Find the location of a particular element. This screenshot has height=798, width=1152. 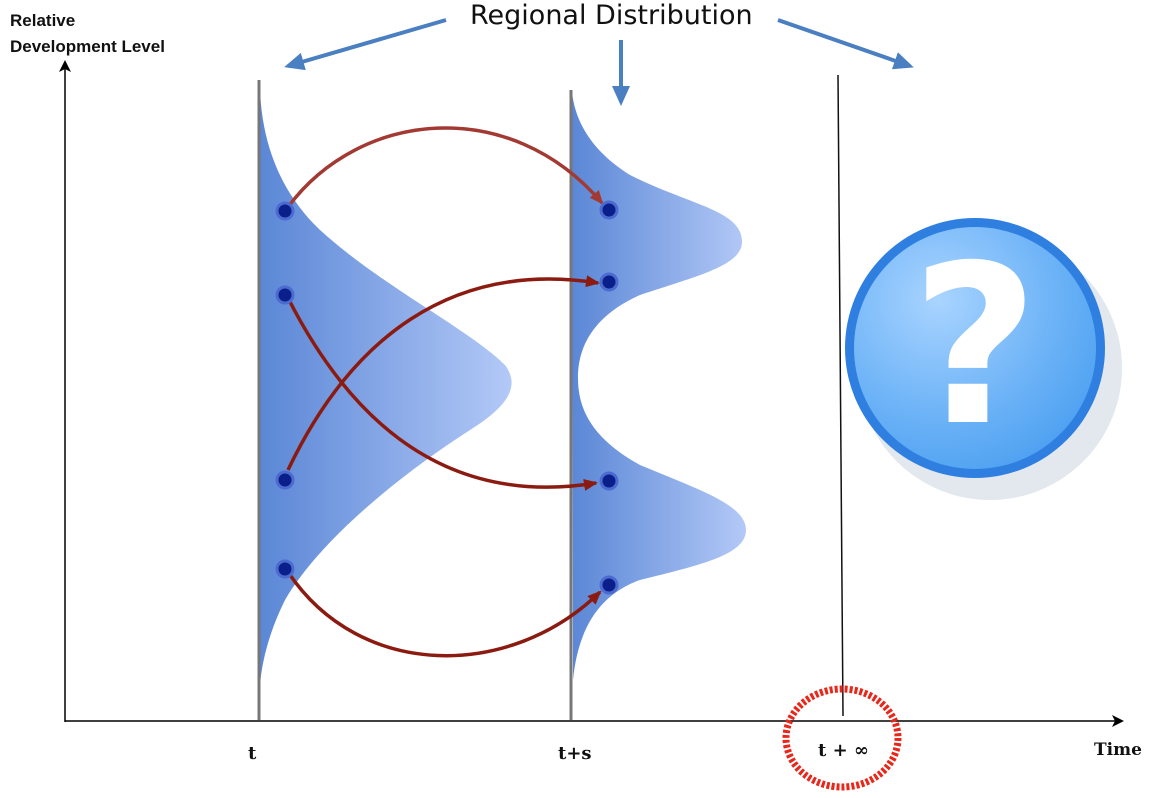

pointer-arrow-right is located at coordinates (845, 44).